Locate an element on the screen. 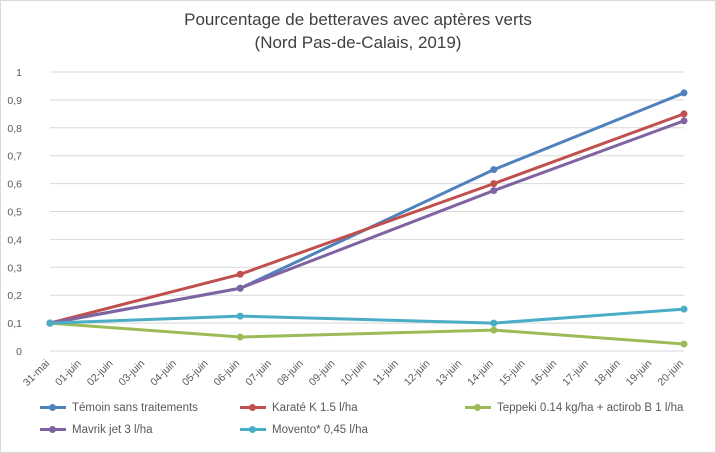  x-tick-label: 07-juin is located at coordinates (258, 373).